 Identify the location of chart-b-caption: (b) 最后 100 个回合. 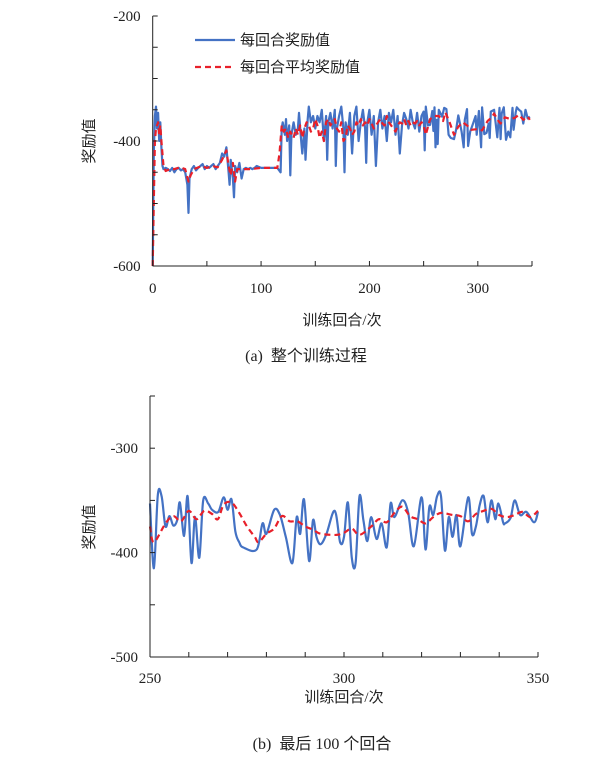
(322, 744).